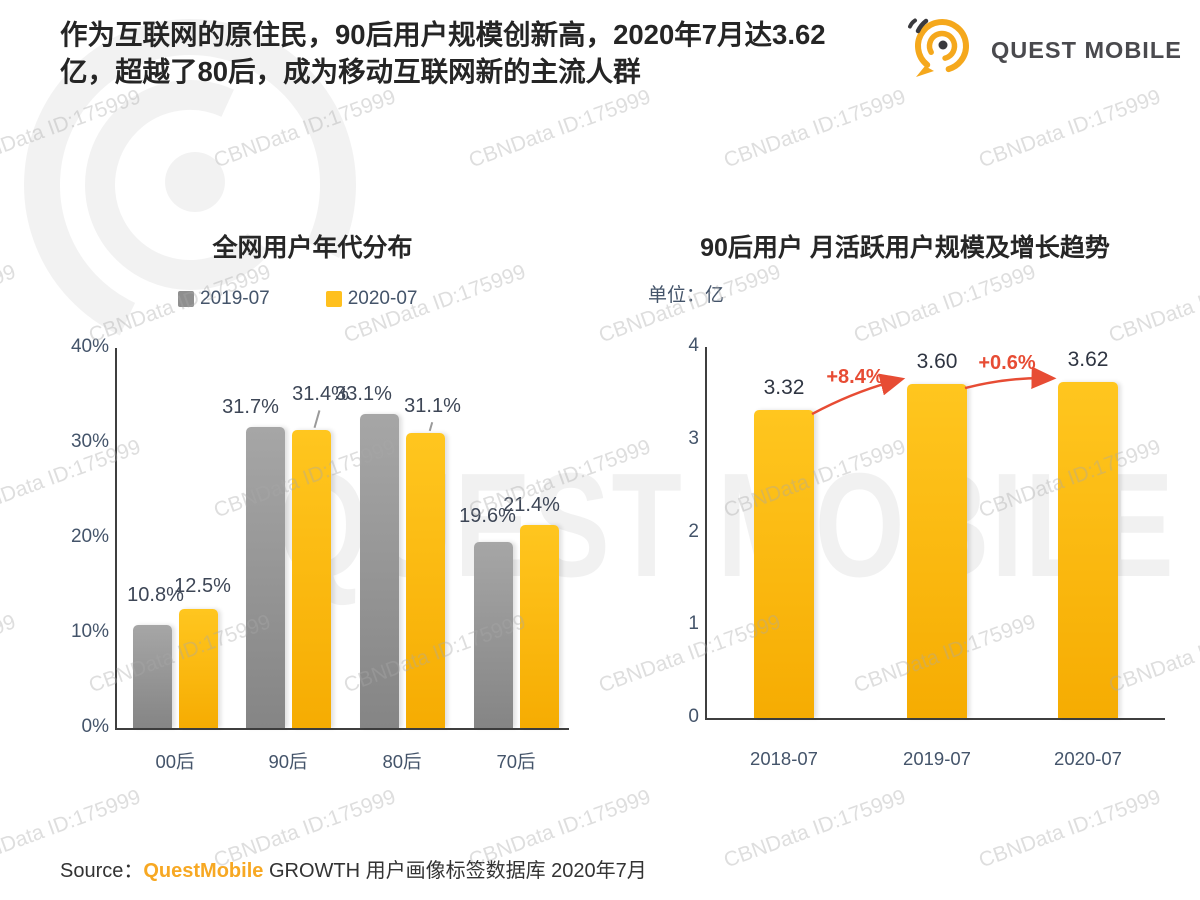  What do you see at coordinates (198, 668) in the screenshot?
I see `bar-2020-00后` at bounding box center [198, 668].